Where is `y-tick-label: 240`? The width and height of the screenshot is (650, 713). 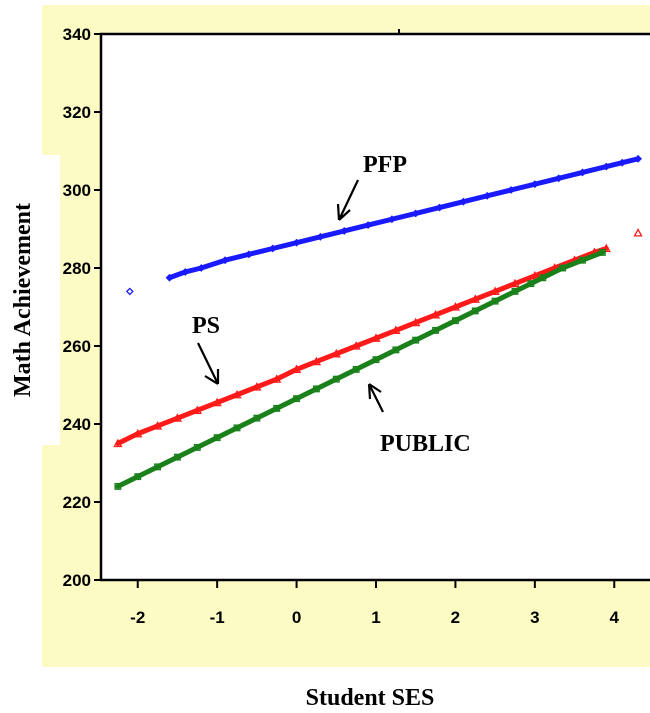
y-tick-label: 240 is located at coordinates (77, 424).